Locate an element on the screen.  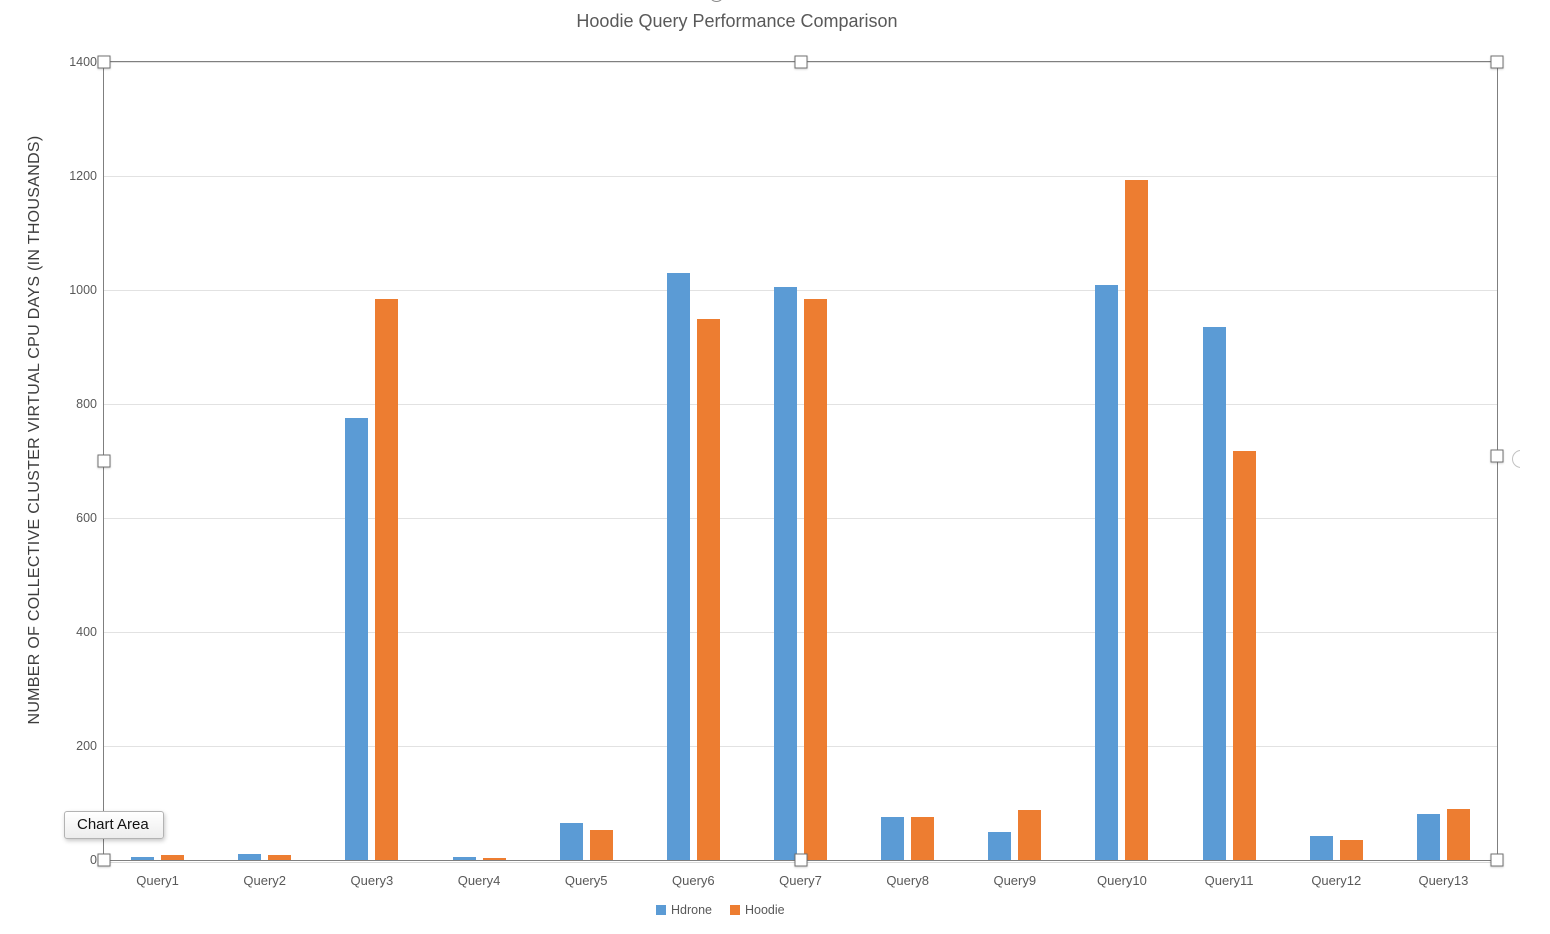
bar-hdrone-query4 is located at coordinates (464, 858).